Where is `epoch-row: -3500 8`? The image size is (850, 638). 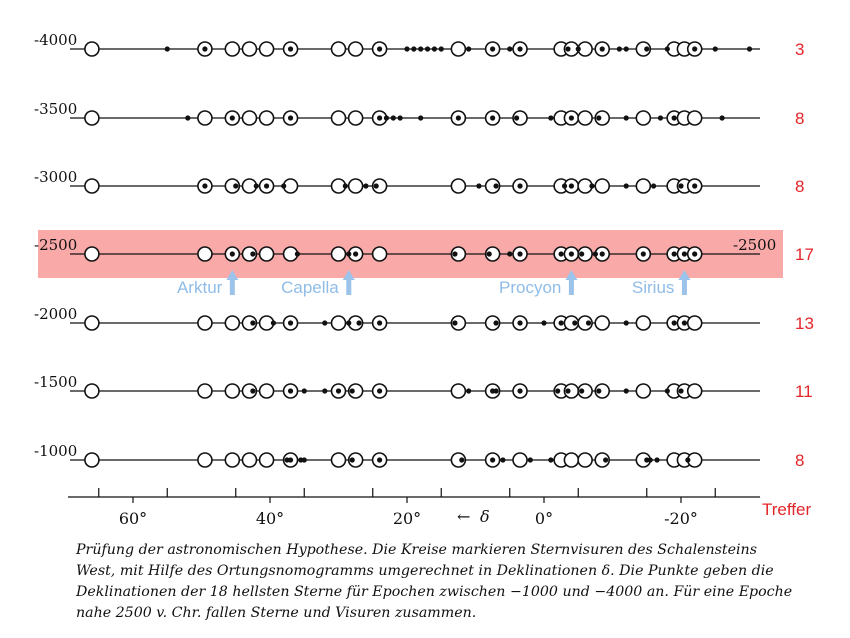 epoch-row: -3500 8 is located at coordinates (419, 114).